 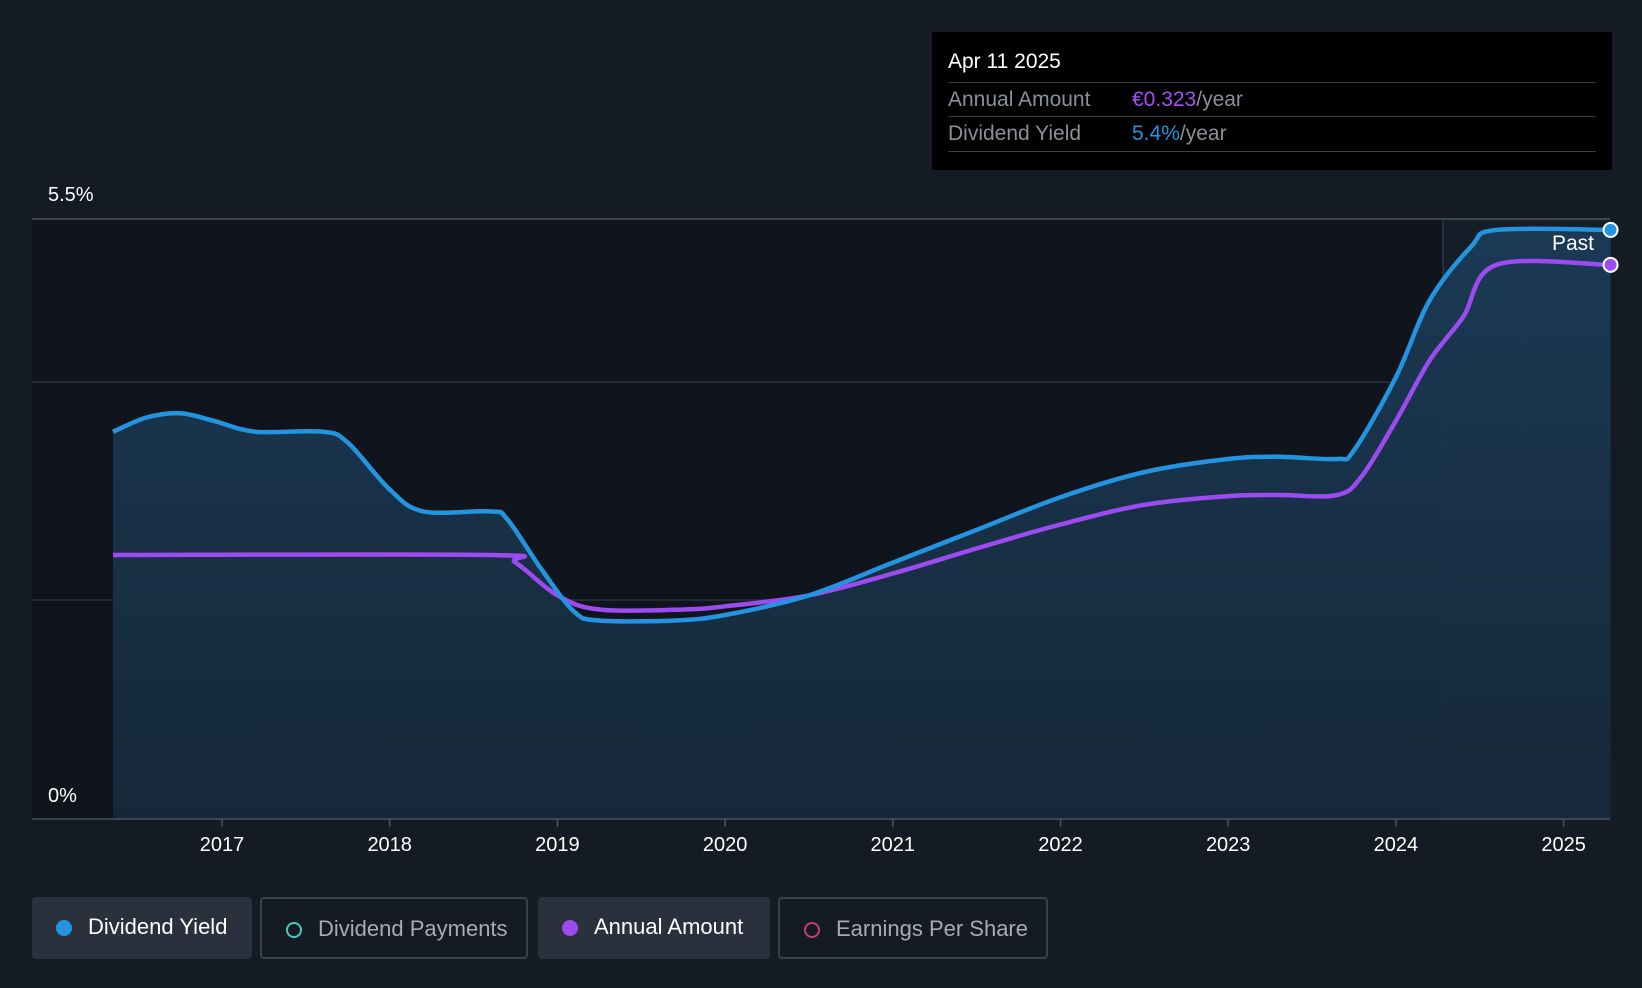 I want to click on legend-dividend-yield-button: Dividend Yield, so click(x=142, y=928).